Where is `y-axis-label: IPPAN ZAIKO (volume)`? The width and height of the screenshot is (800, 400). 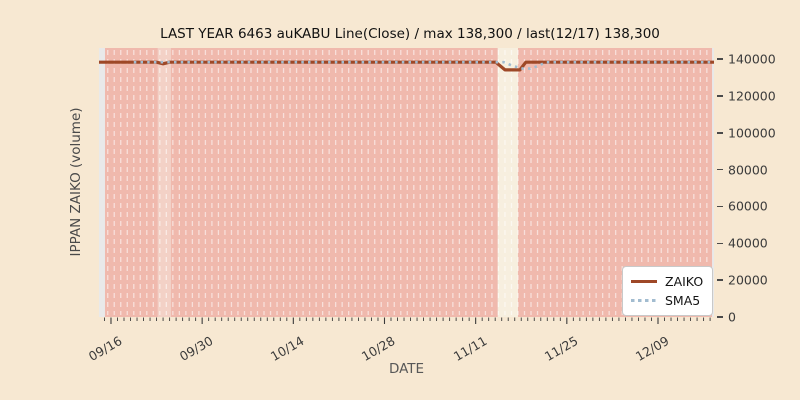 y-axis-label: IPPAN ZAIKO (volume) is located at coordinates (76, 182).